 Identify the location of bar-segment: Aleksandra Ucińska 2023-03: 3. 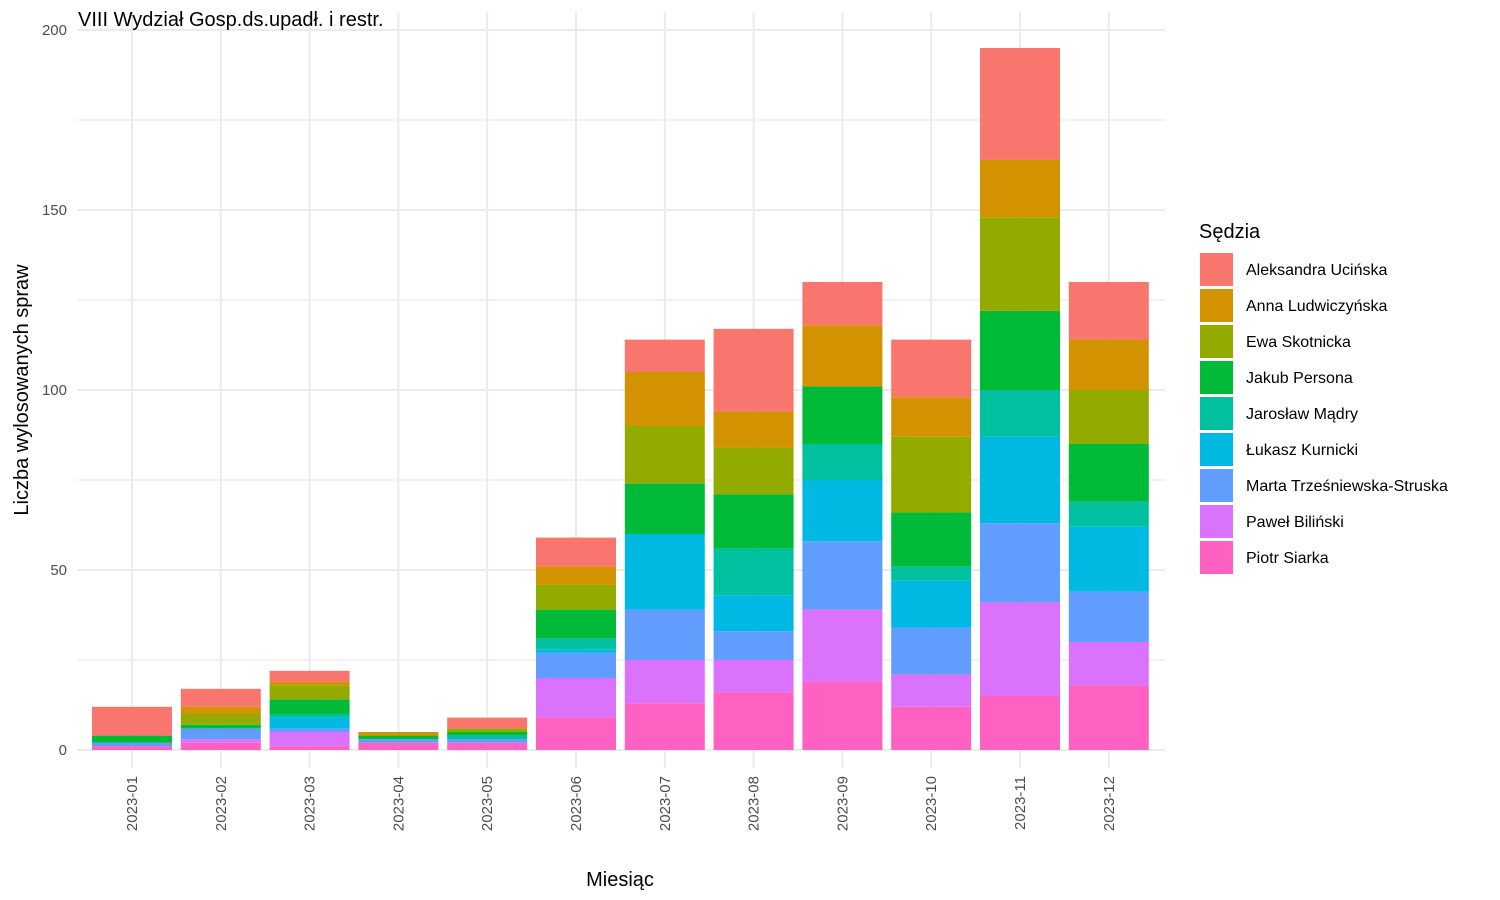
(309, 676).